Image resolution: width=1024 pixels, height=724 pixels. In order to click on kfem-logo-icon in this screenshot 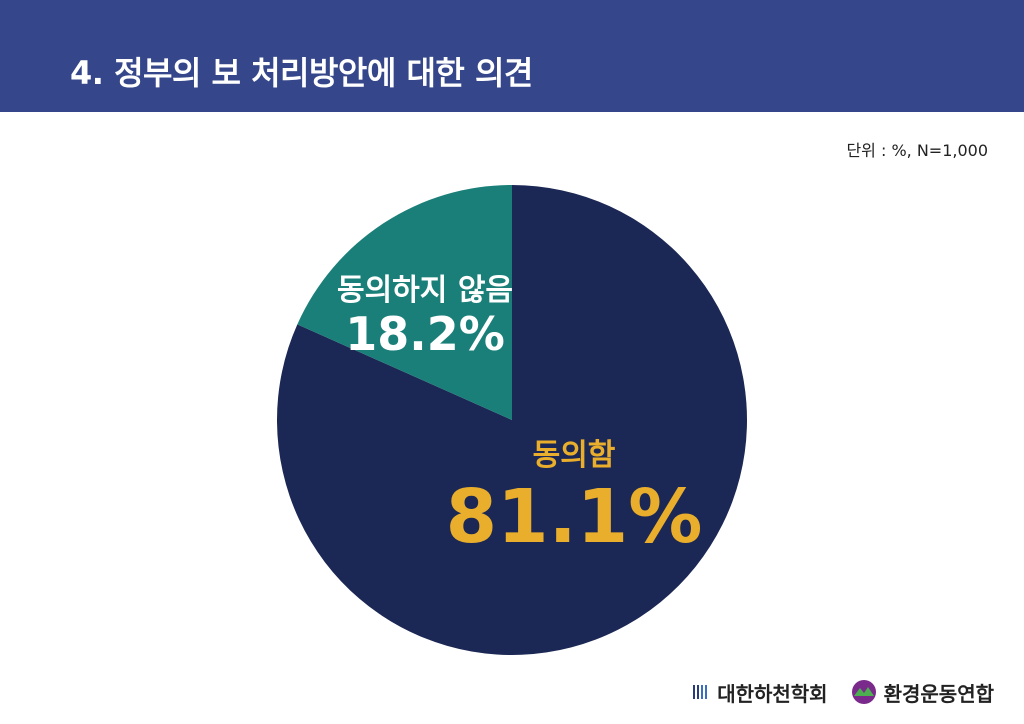, I will do `click(863, 692)`.